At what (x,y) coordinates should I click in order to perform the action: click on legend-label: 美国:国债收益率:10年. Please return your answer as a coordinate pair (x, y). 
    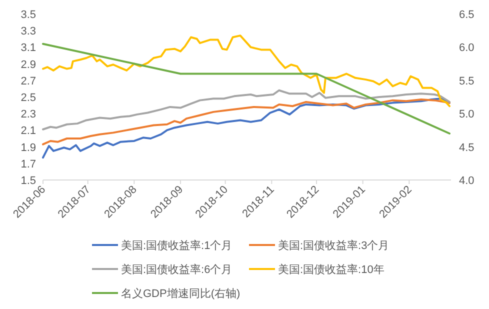
    Looking at the image, I should click on (331, 269).